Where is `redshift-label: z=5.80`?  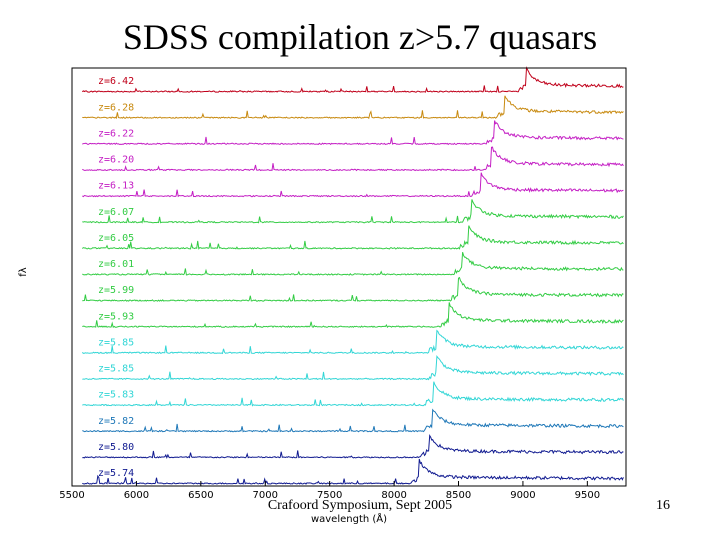 redshift-label: z=5.80 is located at coordinates (116, 447).